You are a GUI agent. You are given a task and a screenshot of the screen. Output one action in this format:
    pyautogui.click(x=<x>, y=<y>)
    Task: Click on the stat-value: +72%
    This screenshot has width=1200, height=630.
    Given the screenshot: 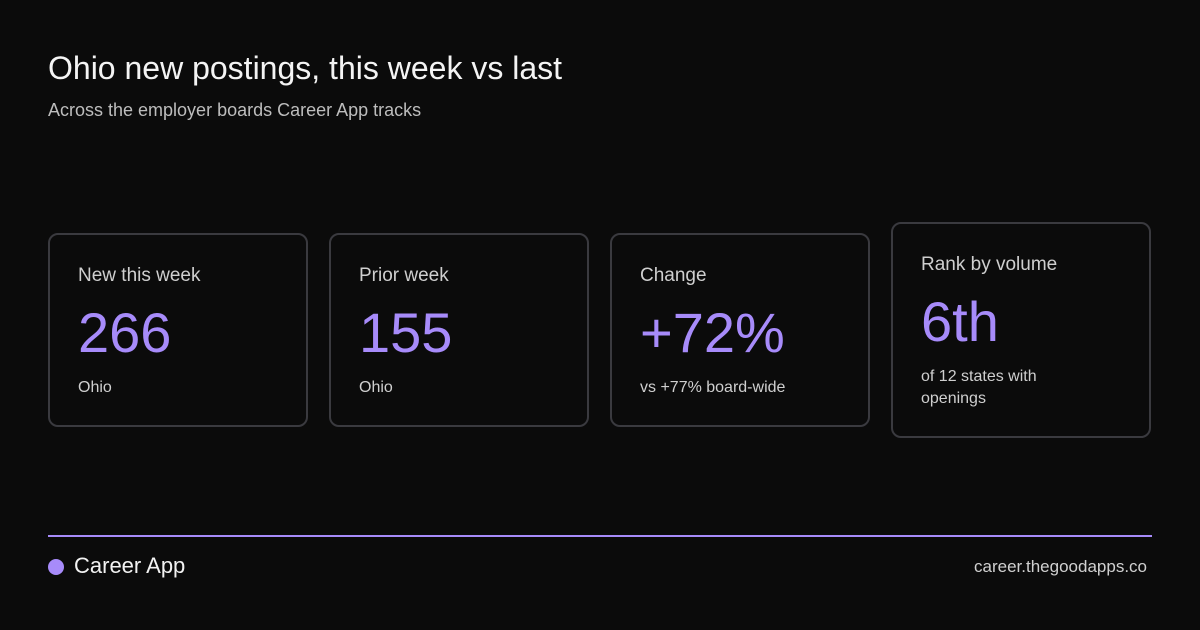 What is the action you would take?
    pyautogui.click(x=712, y=332)
    